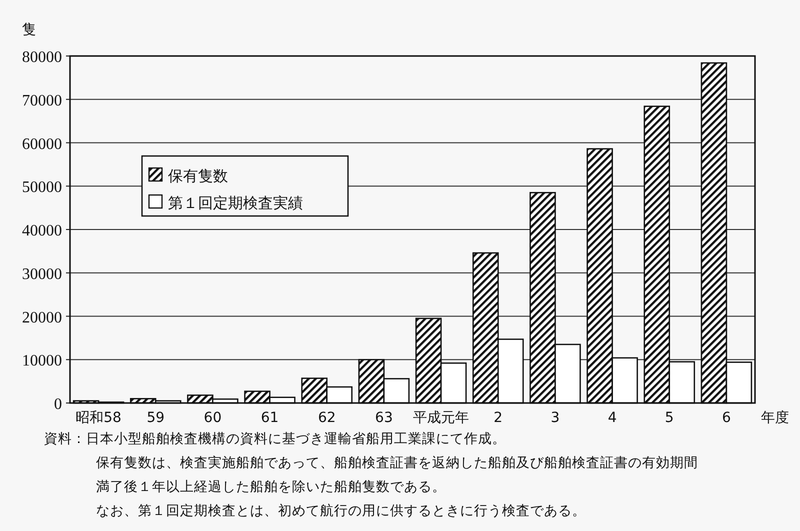 The width and height of the screenshot is (800, 531). Describe the element at coordinates (498, 418) in the screenshot. I see `x-tick-label: 2` at that location.